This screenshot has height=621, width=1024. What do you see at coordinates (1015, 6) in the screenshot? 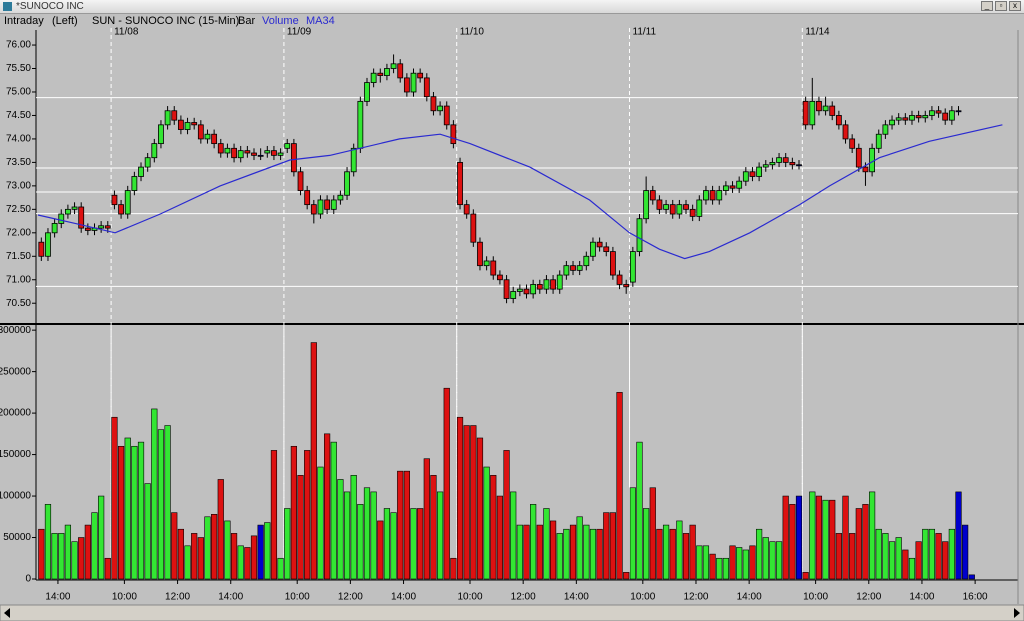
I see `close-button: x` at bounding box center [1015, 6].